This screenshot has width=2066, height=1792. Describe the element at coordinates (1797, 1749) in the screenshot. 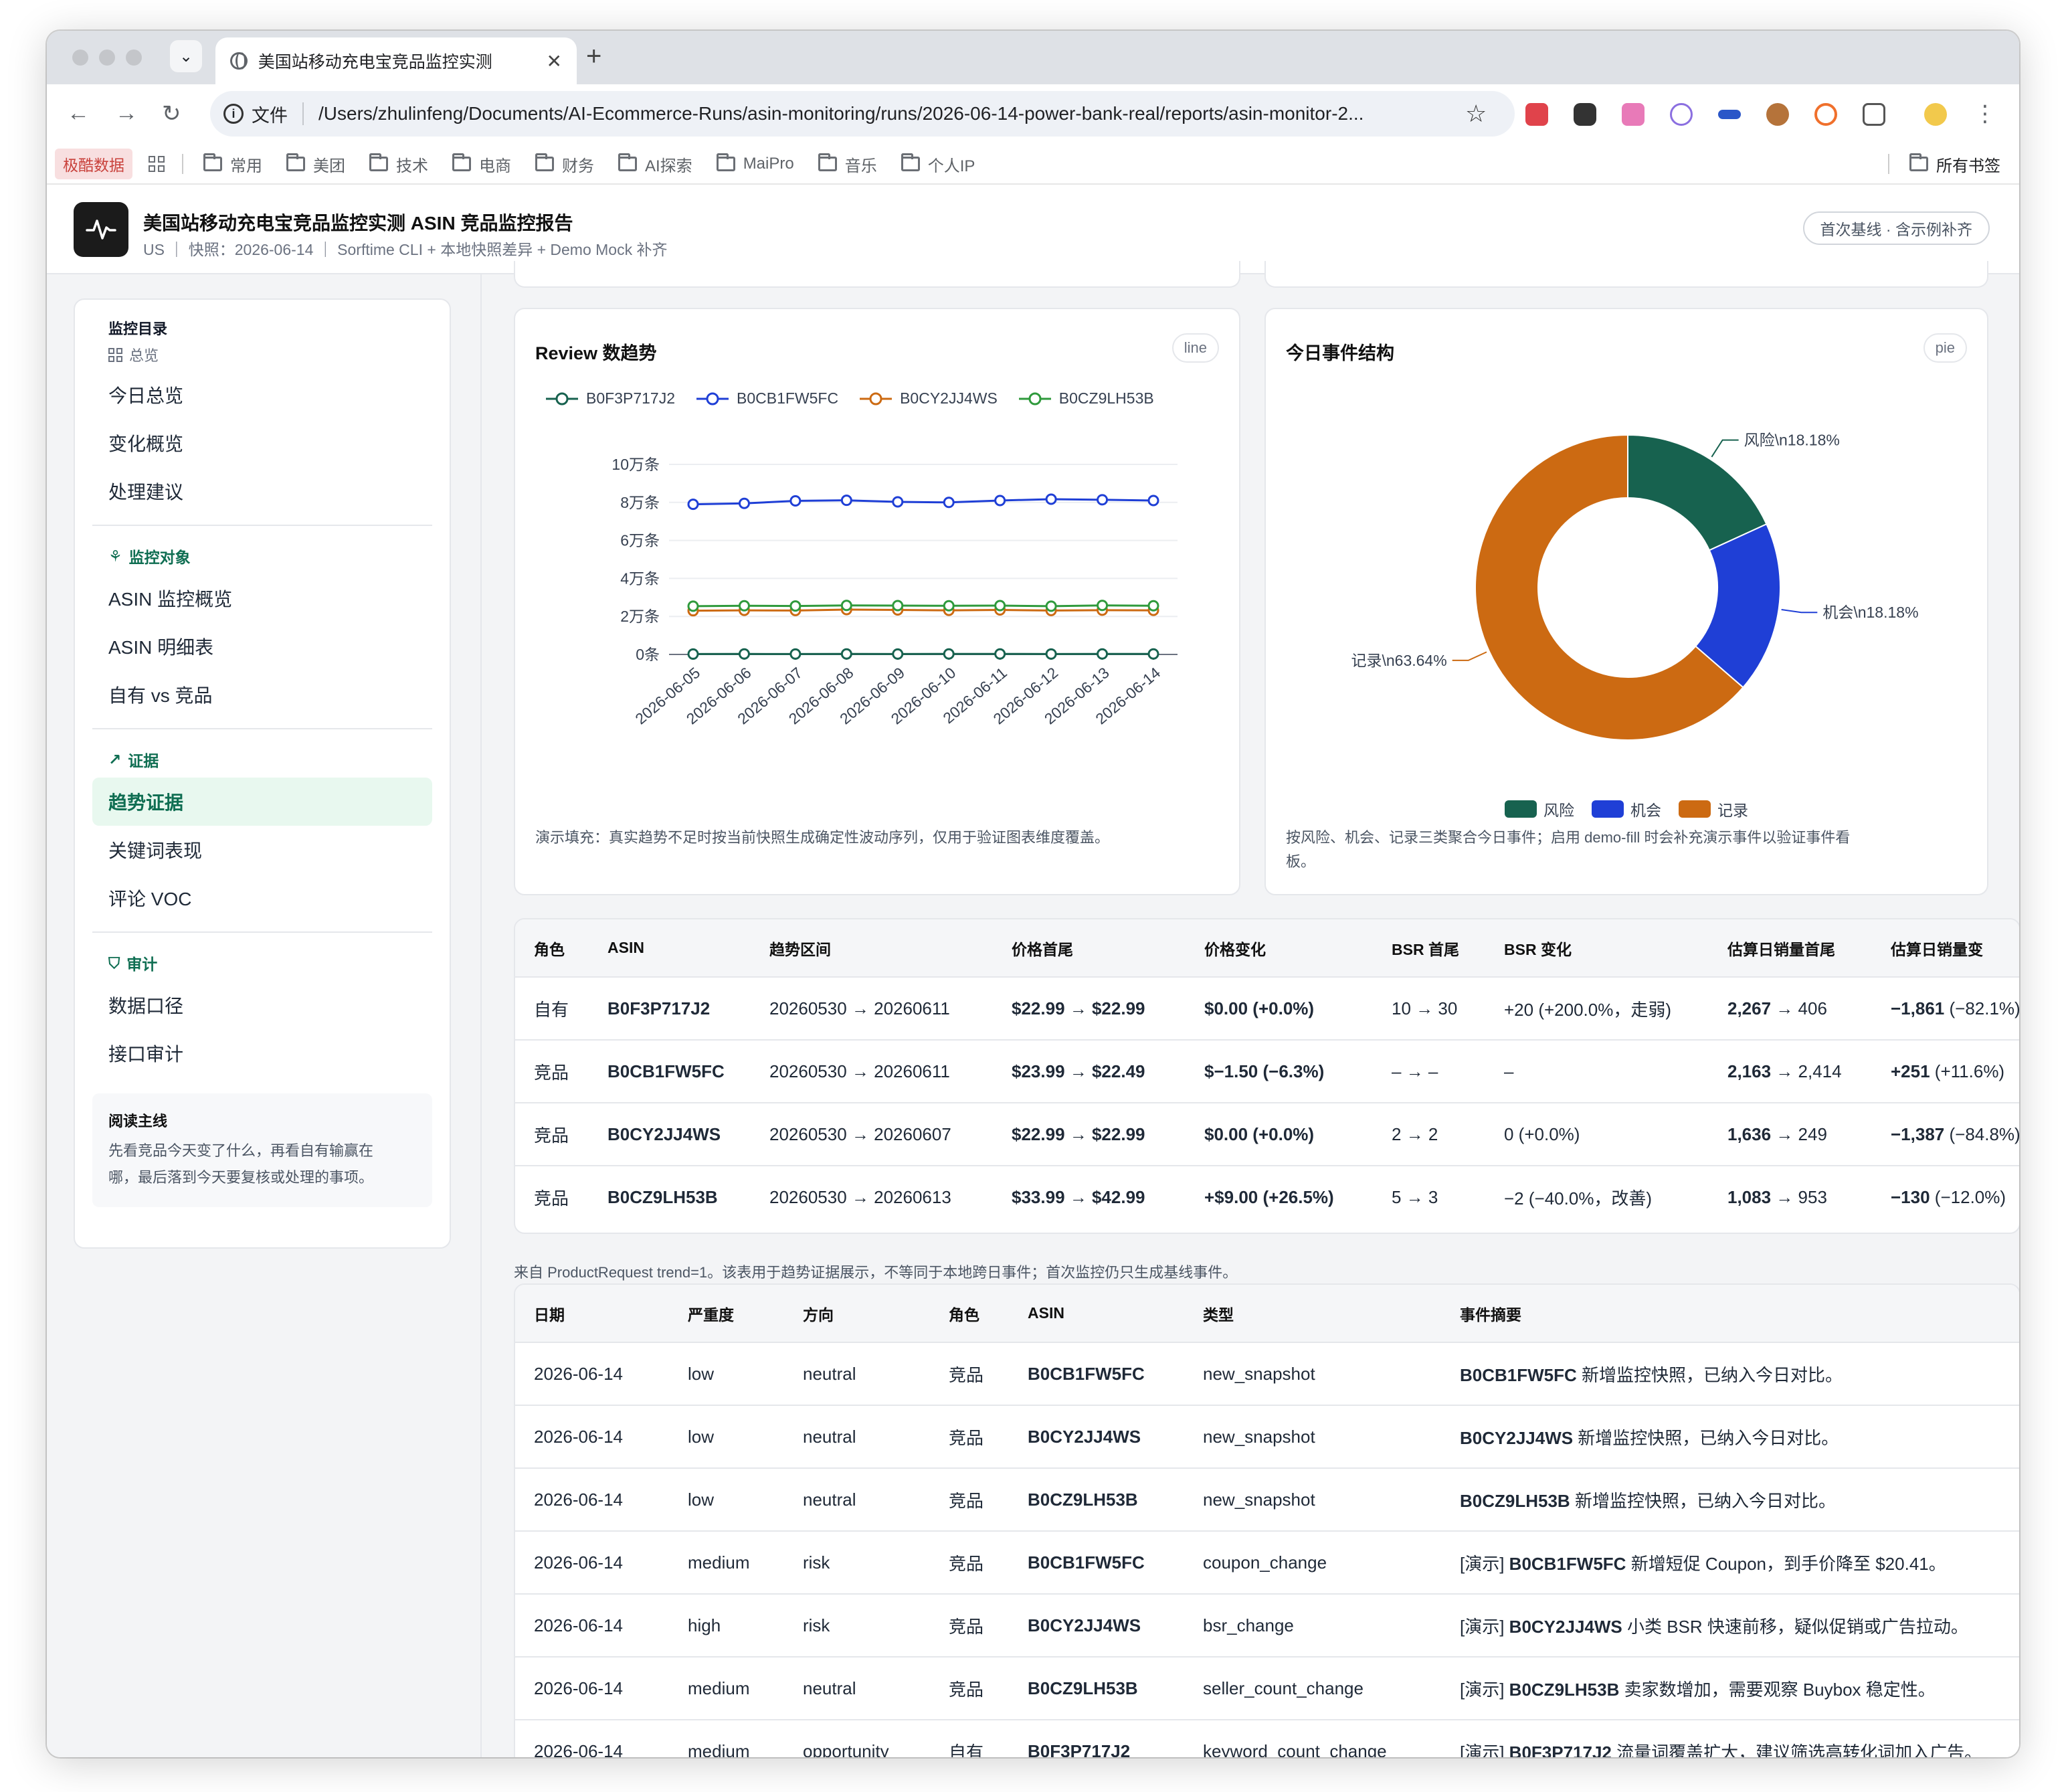

I see `summary-text: 流量词覆盖扩大，建议筛选高转化词加入广告。` at that location.